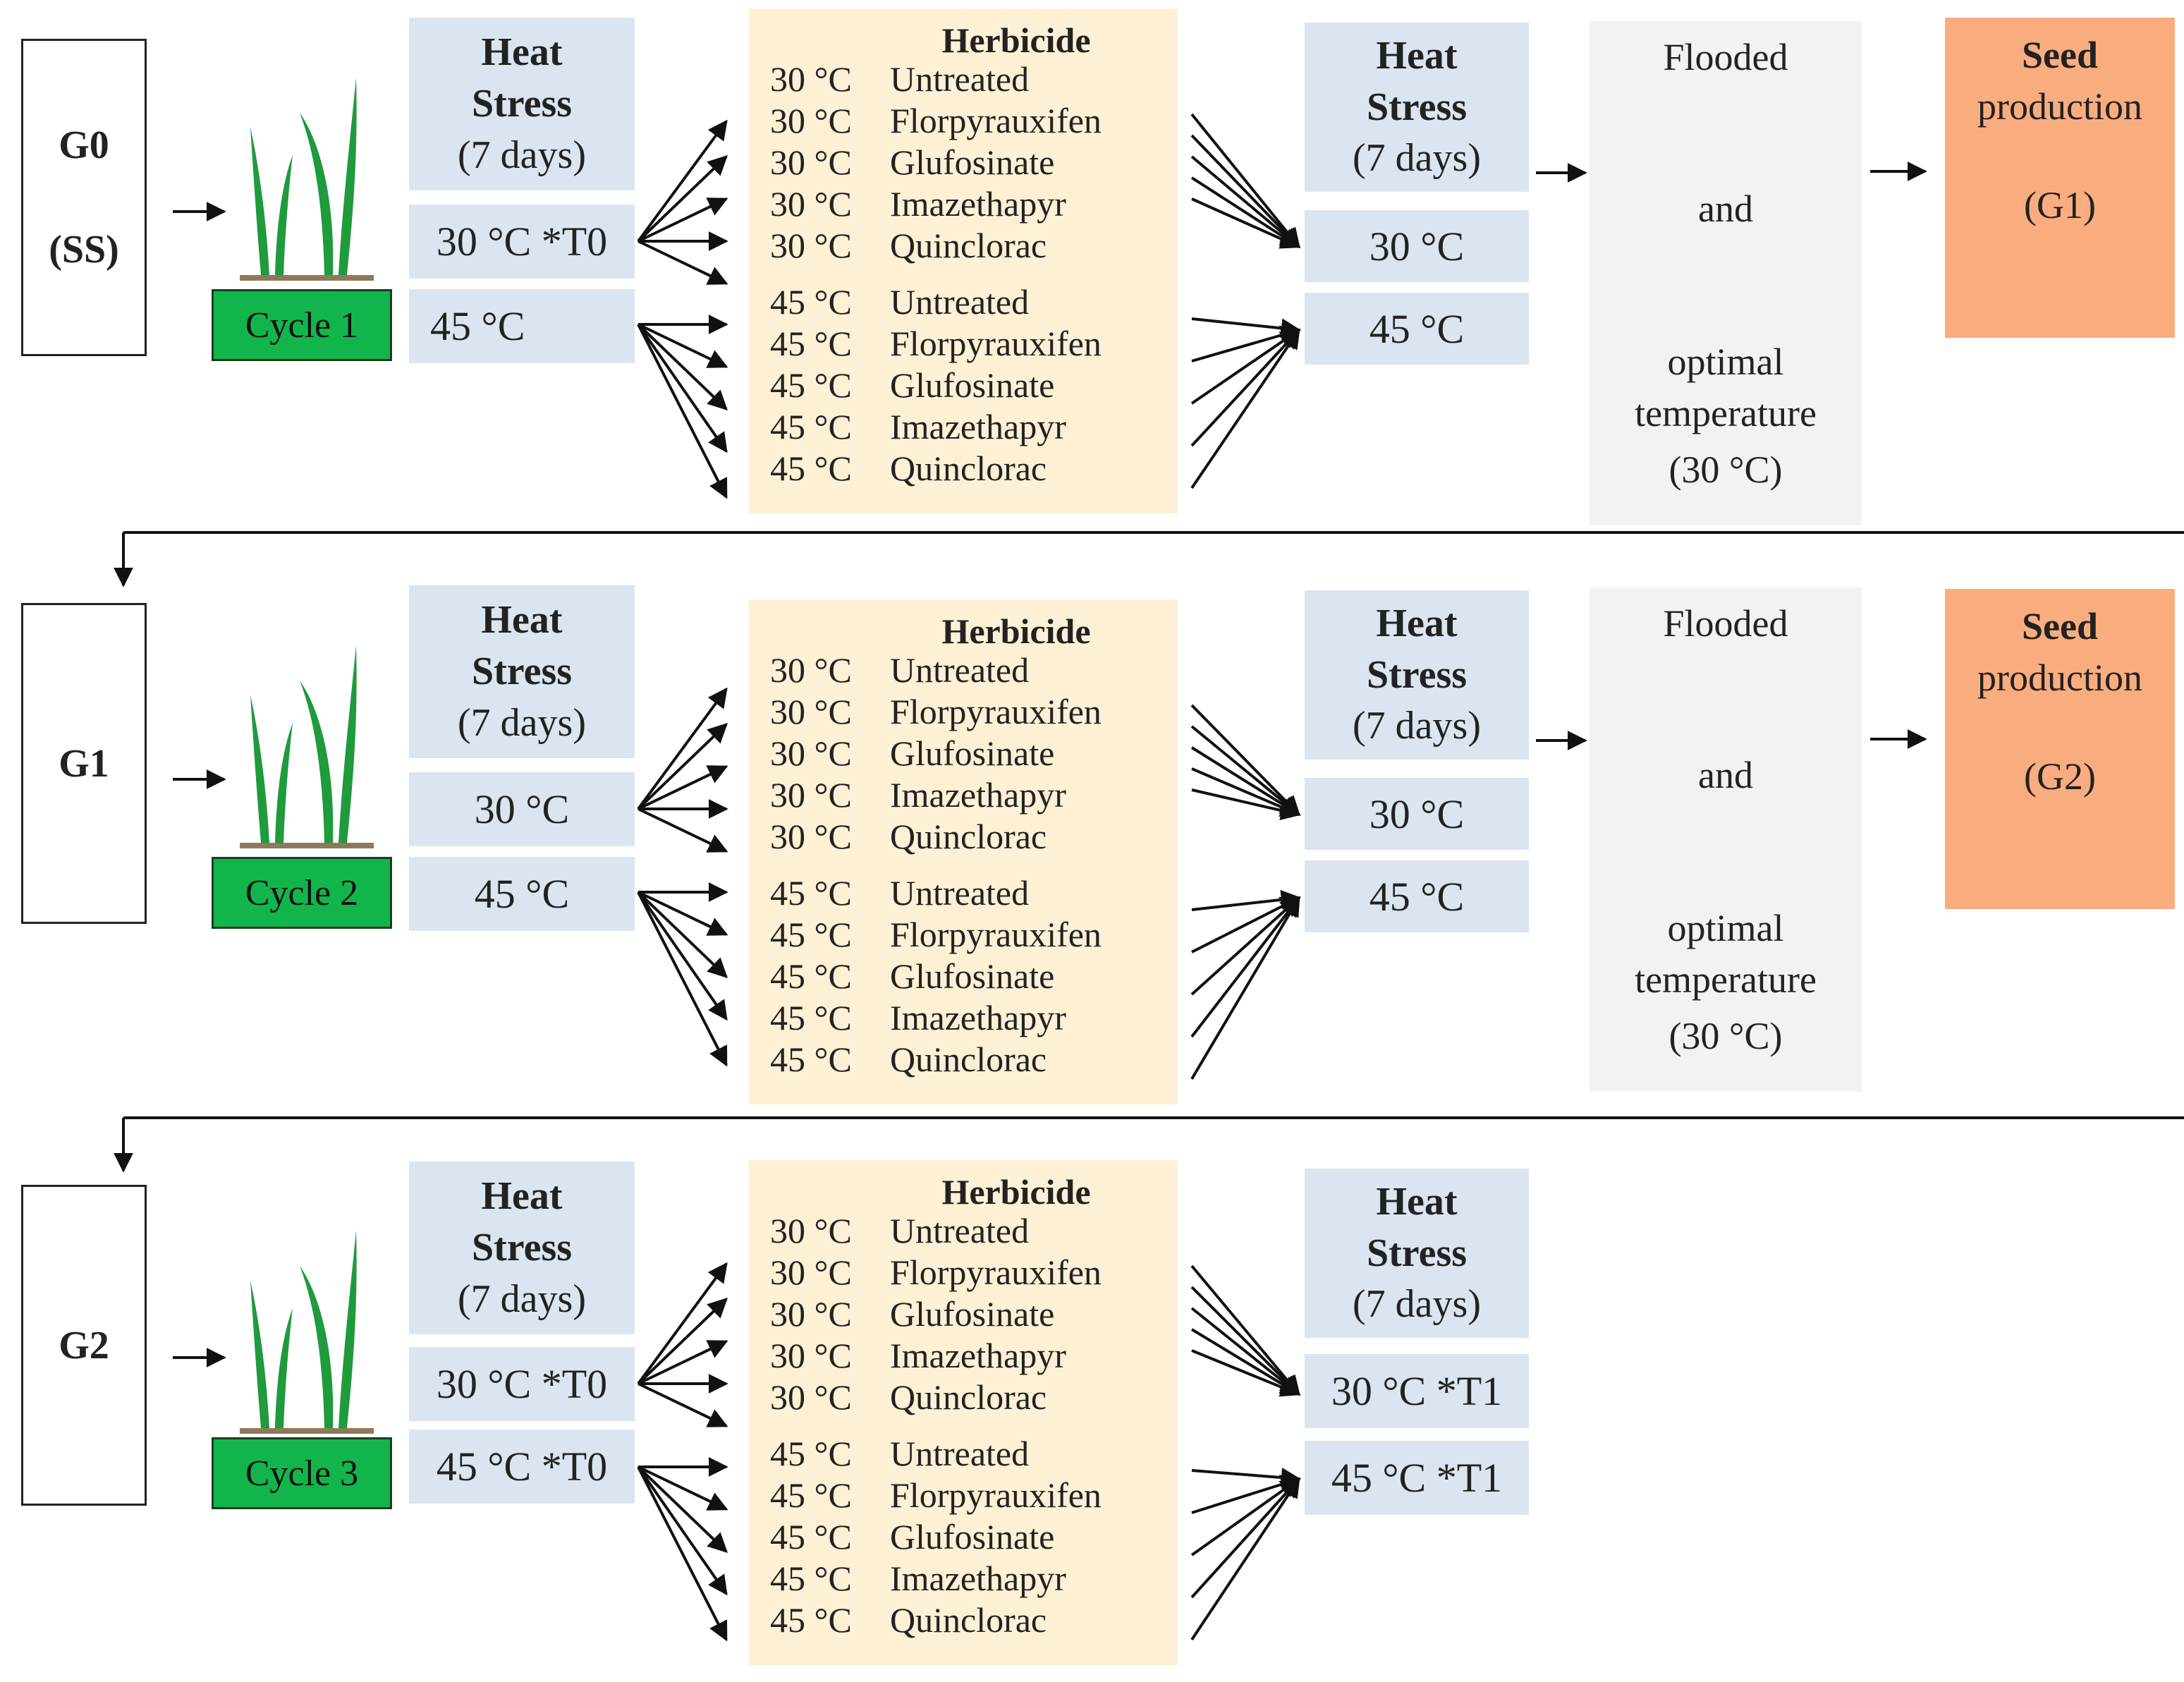 The image size is (2184, 1682). What do you see at coordinates (918, 1355) in the screenshot?
I see `herbicide-row: 30 °C Imazethapyr` at bounding box center [918, 1355].